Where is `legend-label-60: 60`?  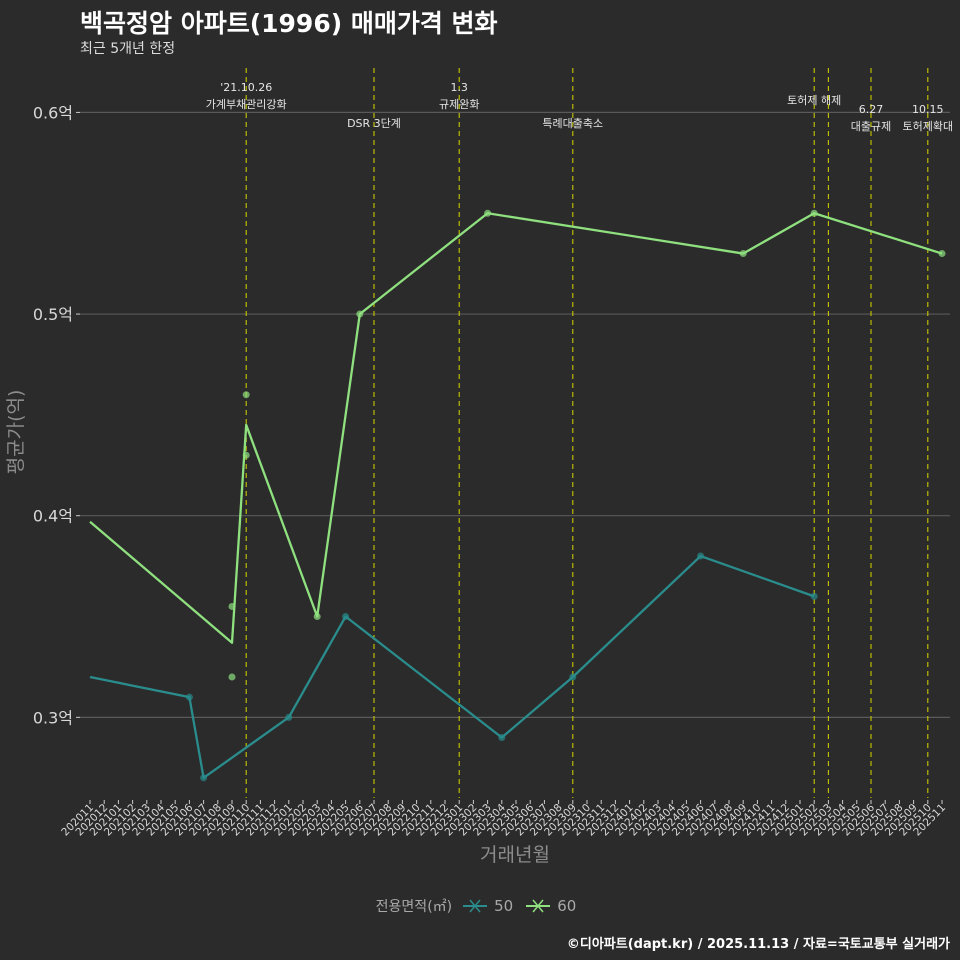
legend-label-60: 60 is located at coordinates (567, 906).